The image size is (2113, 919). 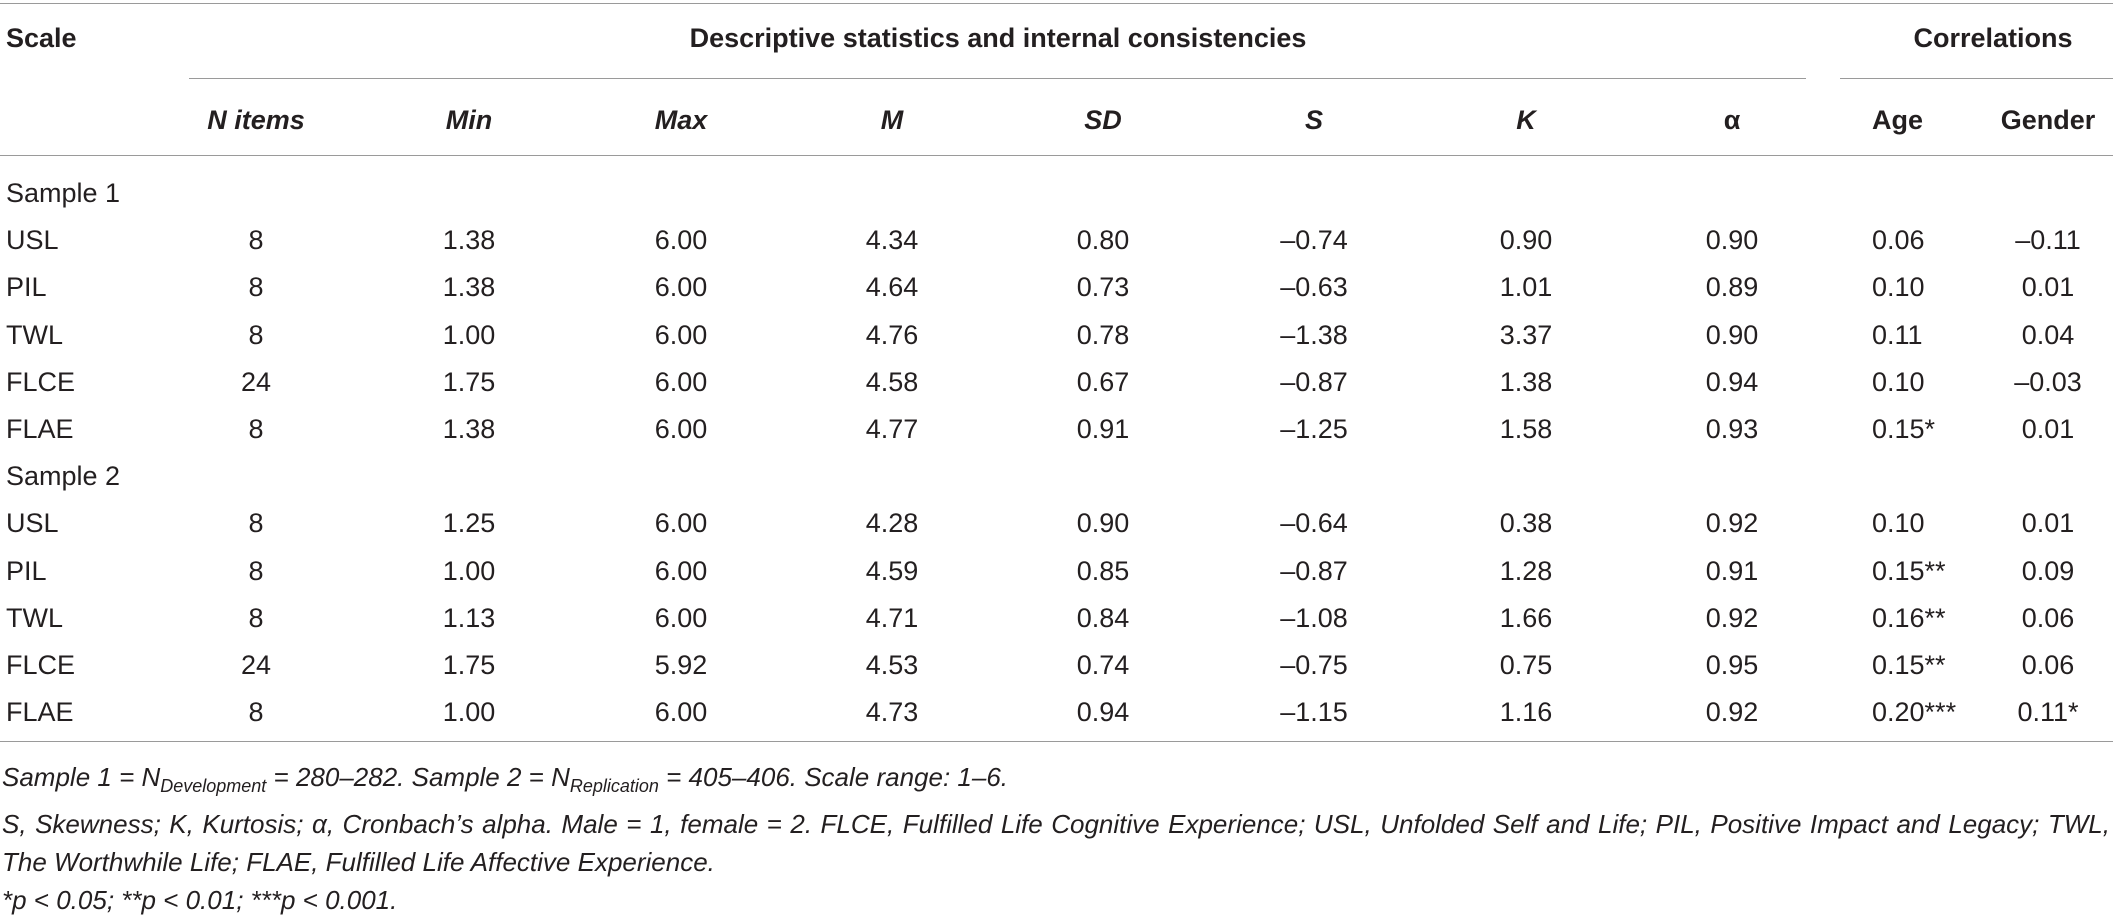 I want to click on cell: 0.01, so click(x=2048, y=523).